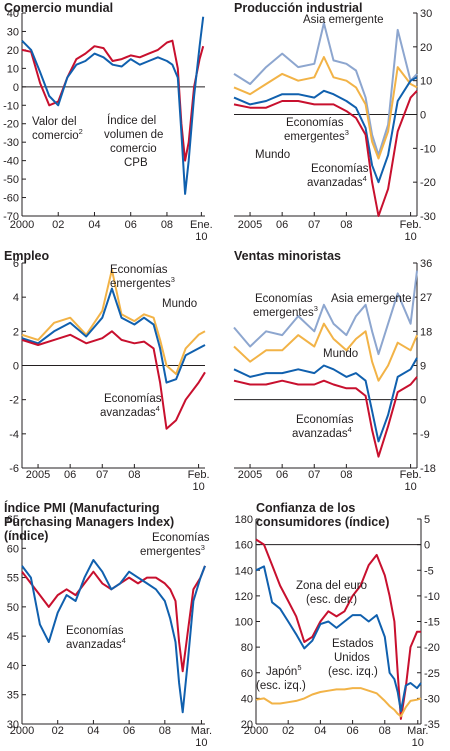  I want to click on title-retail-sales: Ventas minoristas, so click(287, 256).